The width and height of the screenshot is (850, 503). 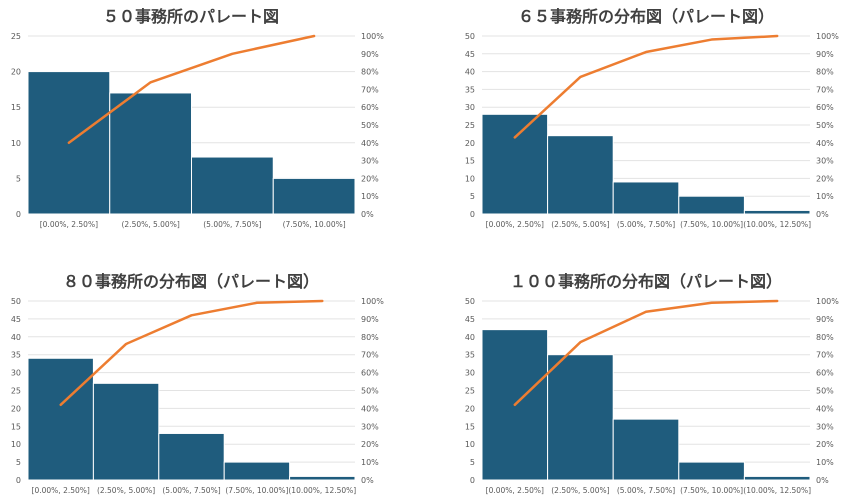 What do you see at coordinates (191, 16) in the screenshot?
I see `chart-title: ５０事務所のパレート図` at bounding box center [191, 16].